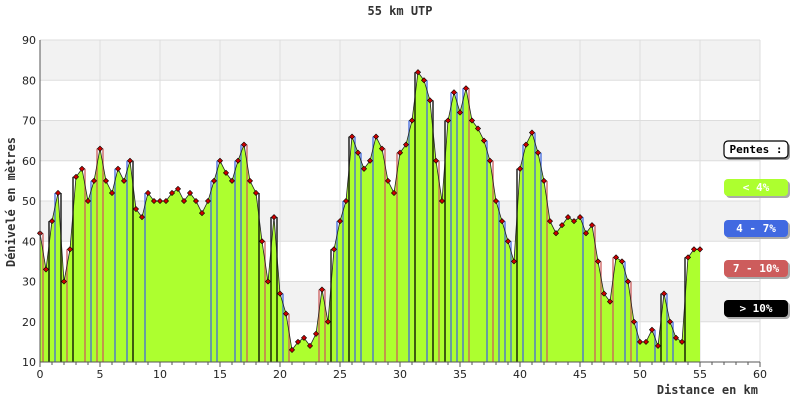  I want to click on y-tick-label: 60, so click(29, 161).